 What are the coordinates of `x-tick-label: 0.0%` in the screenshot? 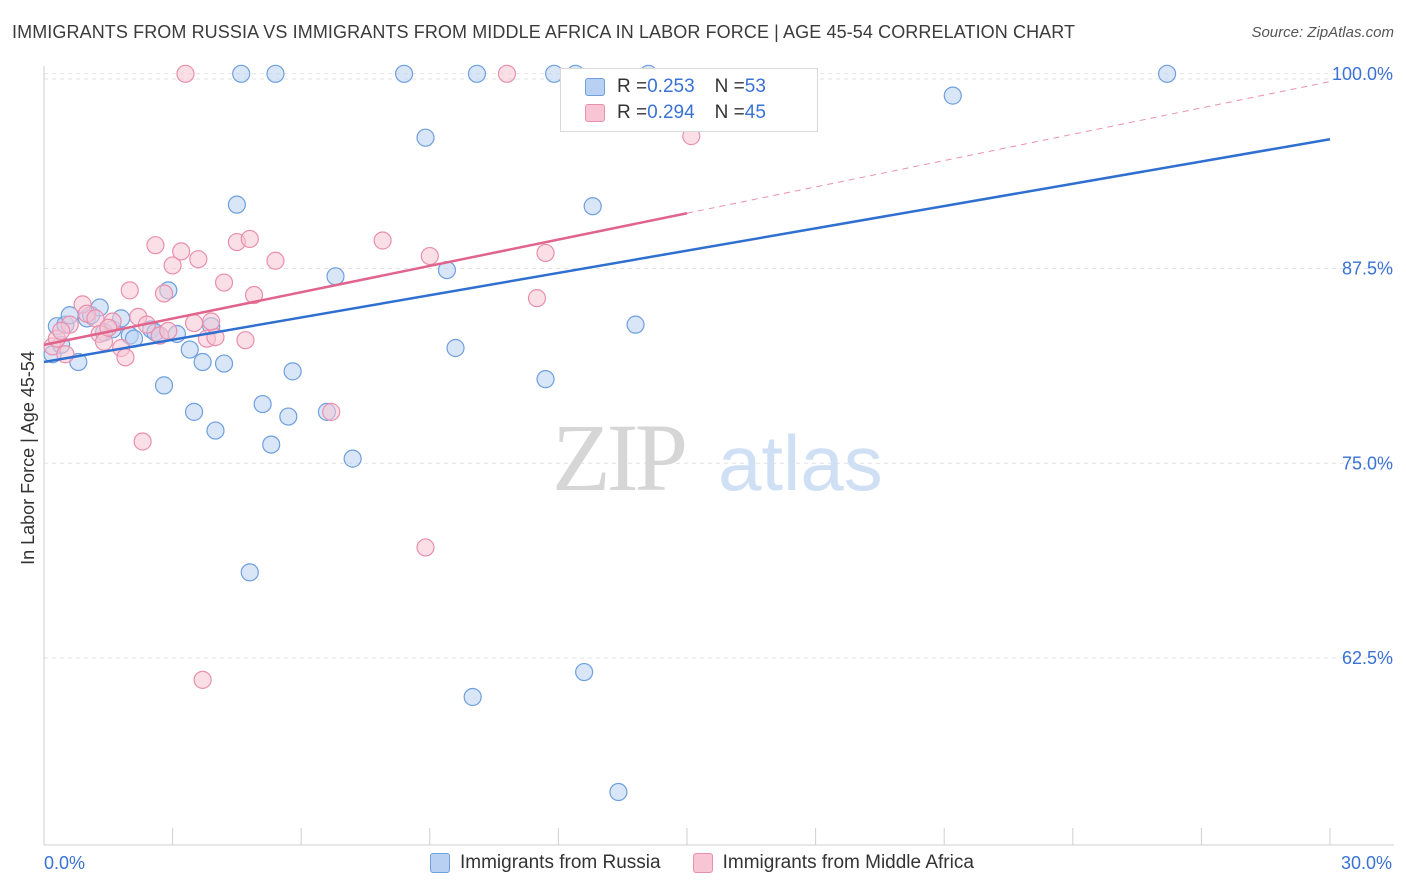 It's located at (64, 863).